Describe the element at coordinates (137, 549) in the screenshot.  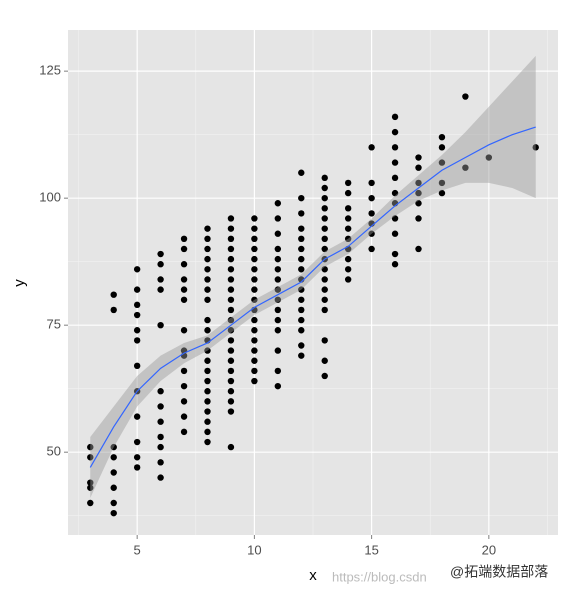
I see `x-tick-label: 5` at that location.